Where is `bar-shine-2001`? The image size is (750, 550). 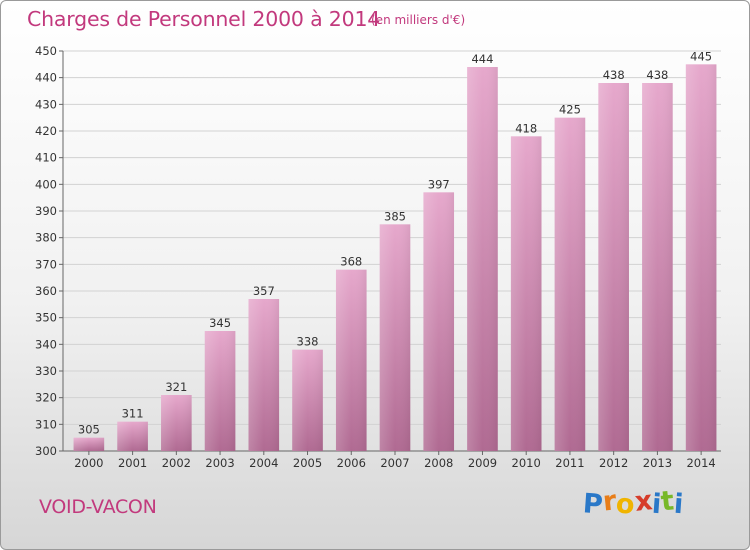 bar-shine-2001 is located at coordinates (132, 436).